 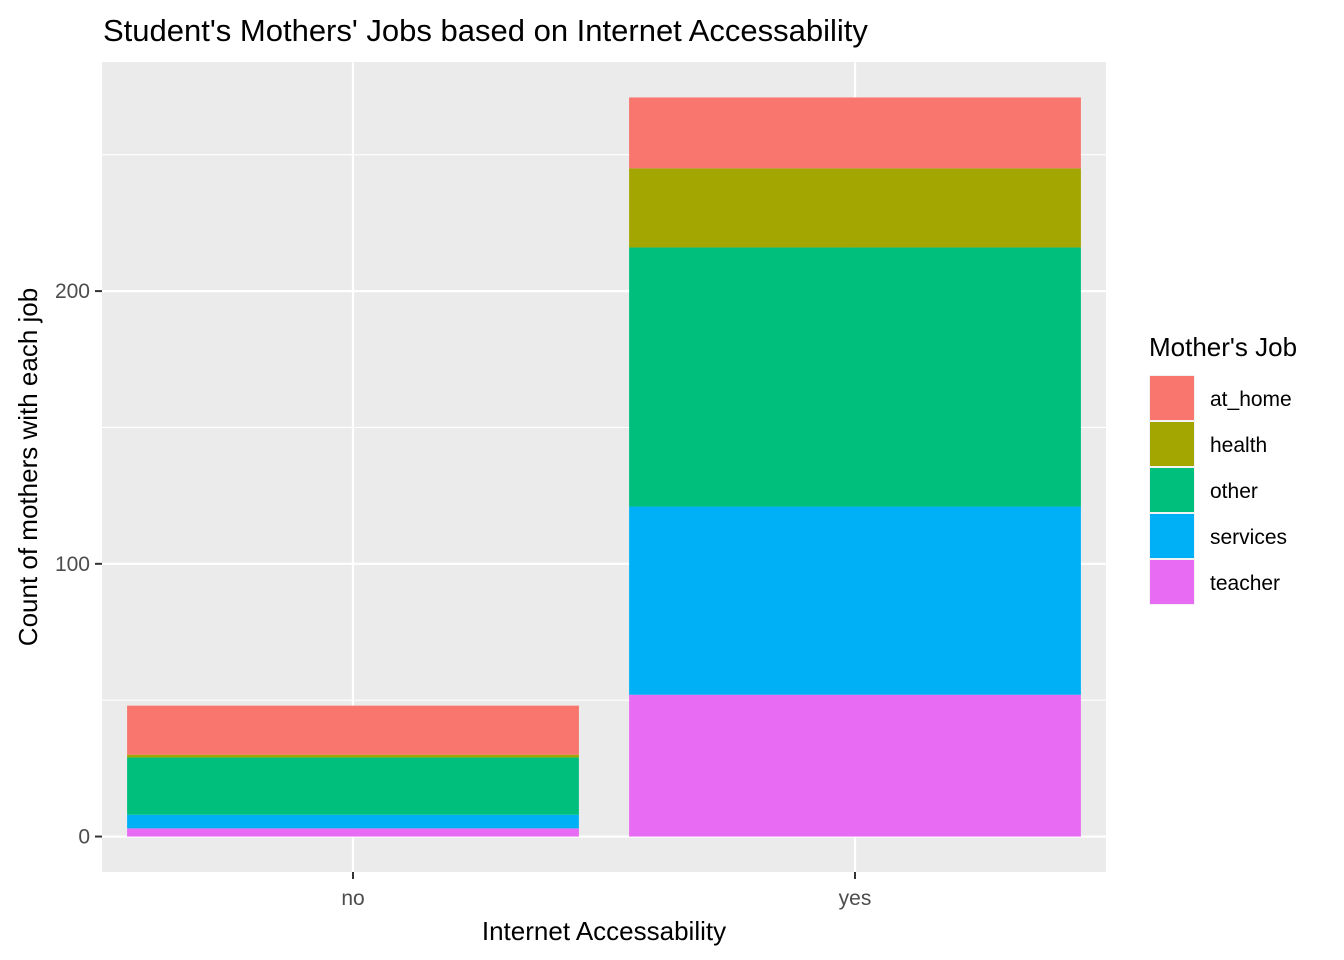 What do you see at coordinates (72, 564) in the screenshot?
I see `y-tick-label: 100` at bounding box center [72, 564].